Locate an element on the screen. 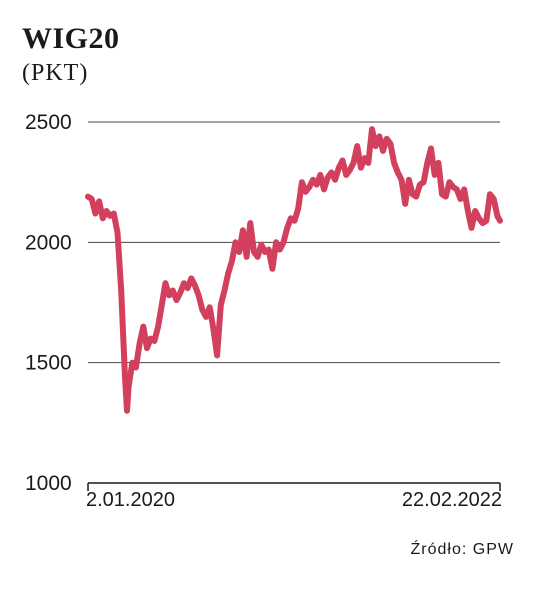 This screenshot has width=536, height=592. source-note: Źródło: GPW is located at coordinates (462, 549).